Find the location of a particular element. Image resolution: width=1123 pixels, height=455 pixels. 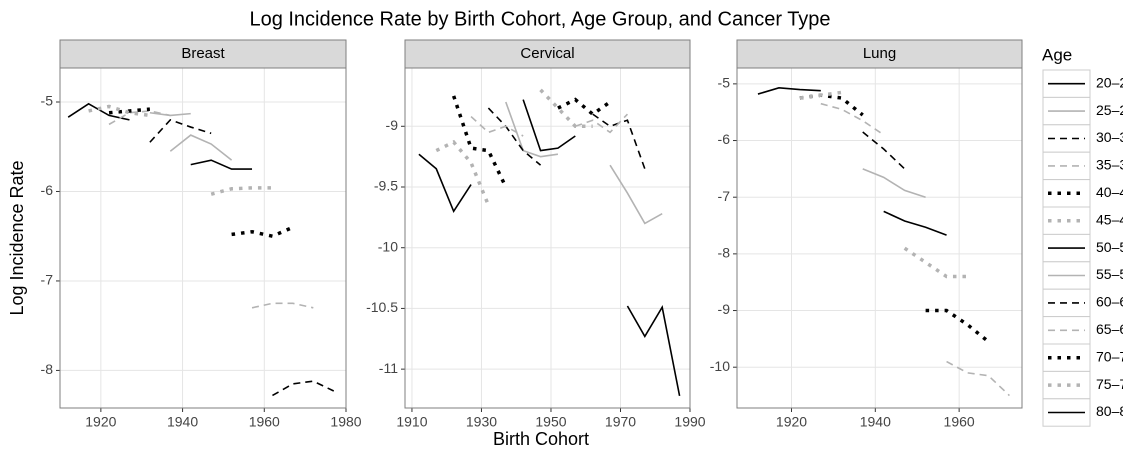

x-tick-label: 1990 is located at coordinates (689, 422).